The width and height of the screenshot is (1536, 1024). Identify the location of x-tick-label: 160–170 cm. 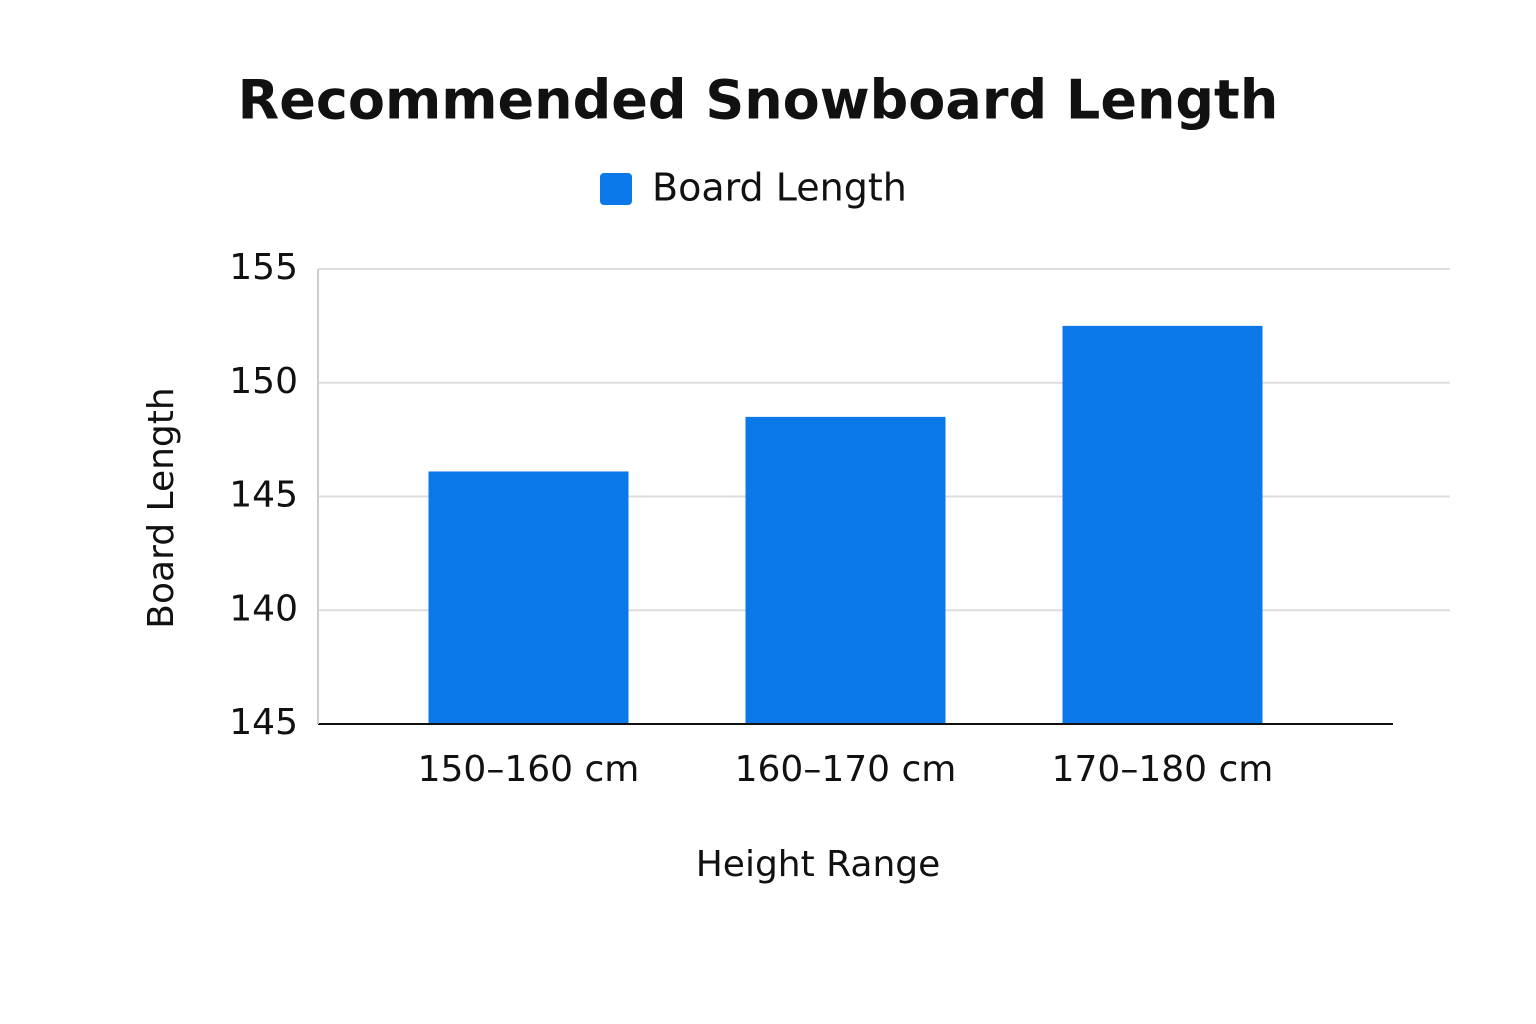
(846, 769).